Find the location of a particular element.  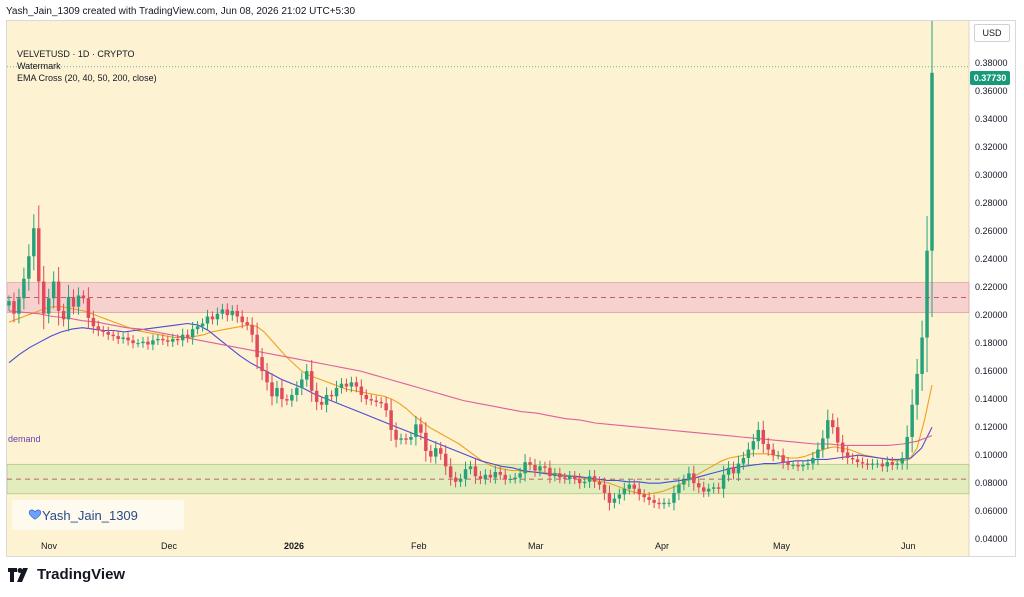

currency-button: USD is located at coordinates (992, 33).